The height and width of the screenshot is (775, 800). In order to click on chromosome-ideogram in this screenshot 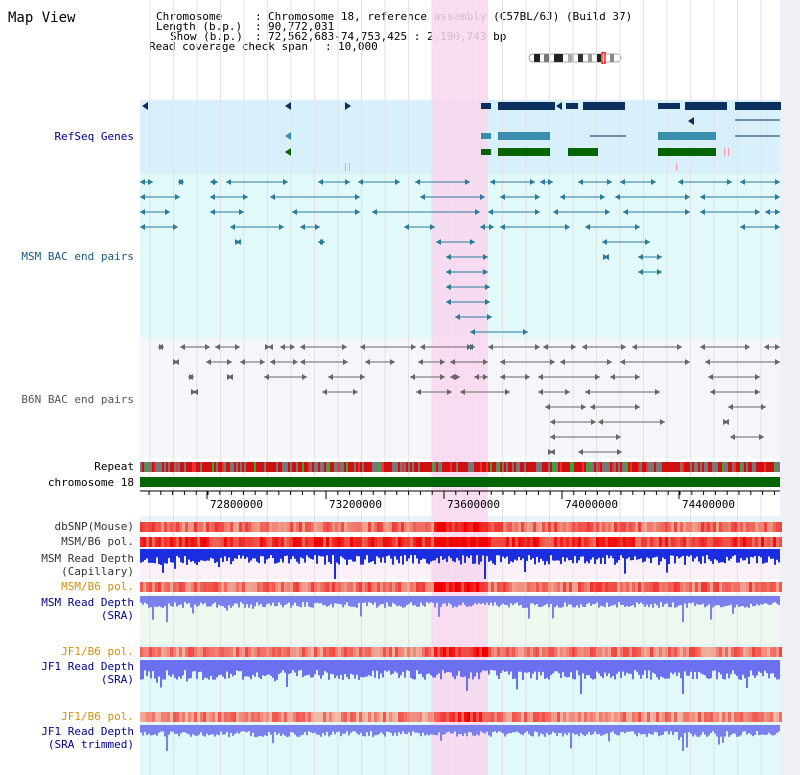, I will do `click(576, 58)`.